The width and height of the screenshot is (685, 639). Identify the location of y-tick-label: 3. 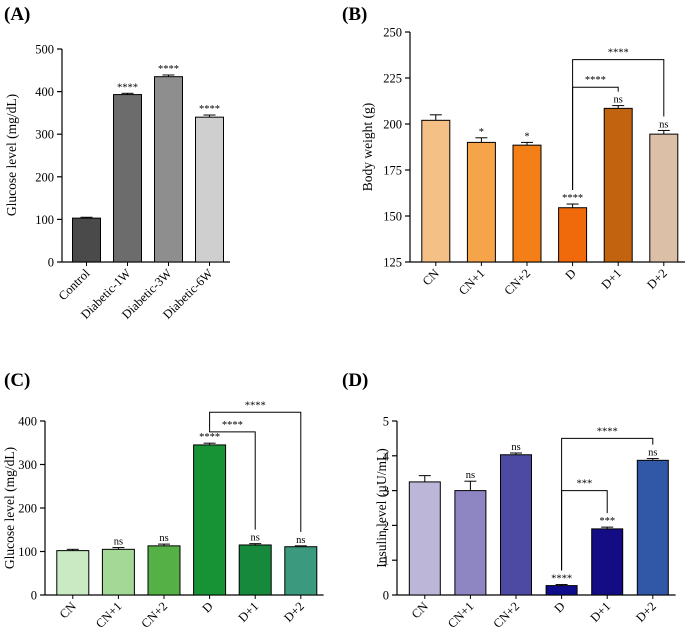
(386, 491).